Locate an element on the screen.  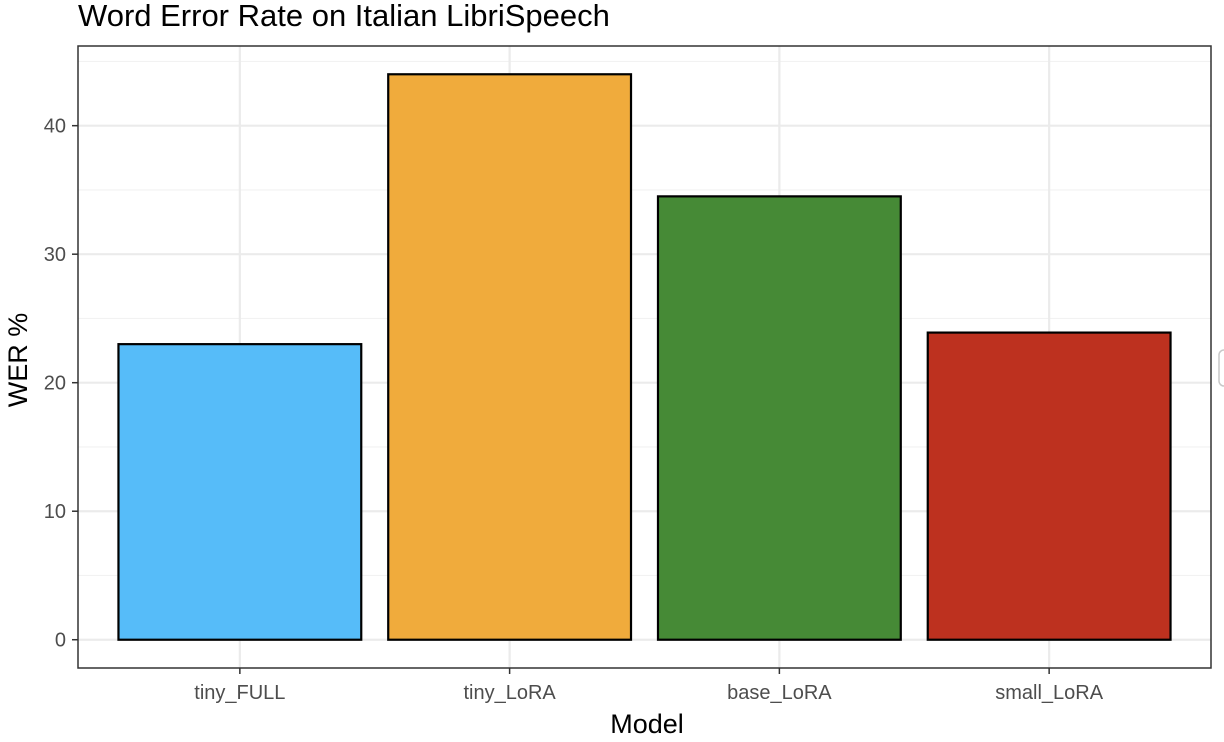
y-tick-label: 0 is located at coordinates (60, 641).